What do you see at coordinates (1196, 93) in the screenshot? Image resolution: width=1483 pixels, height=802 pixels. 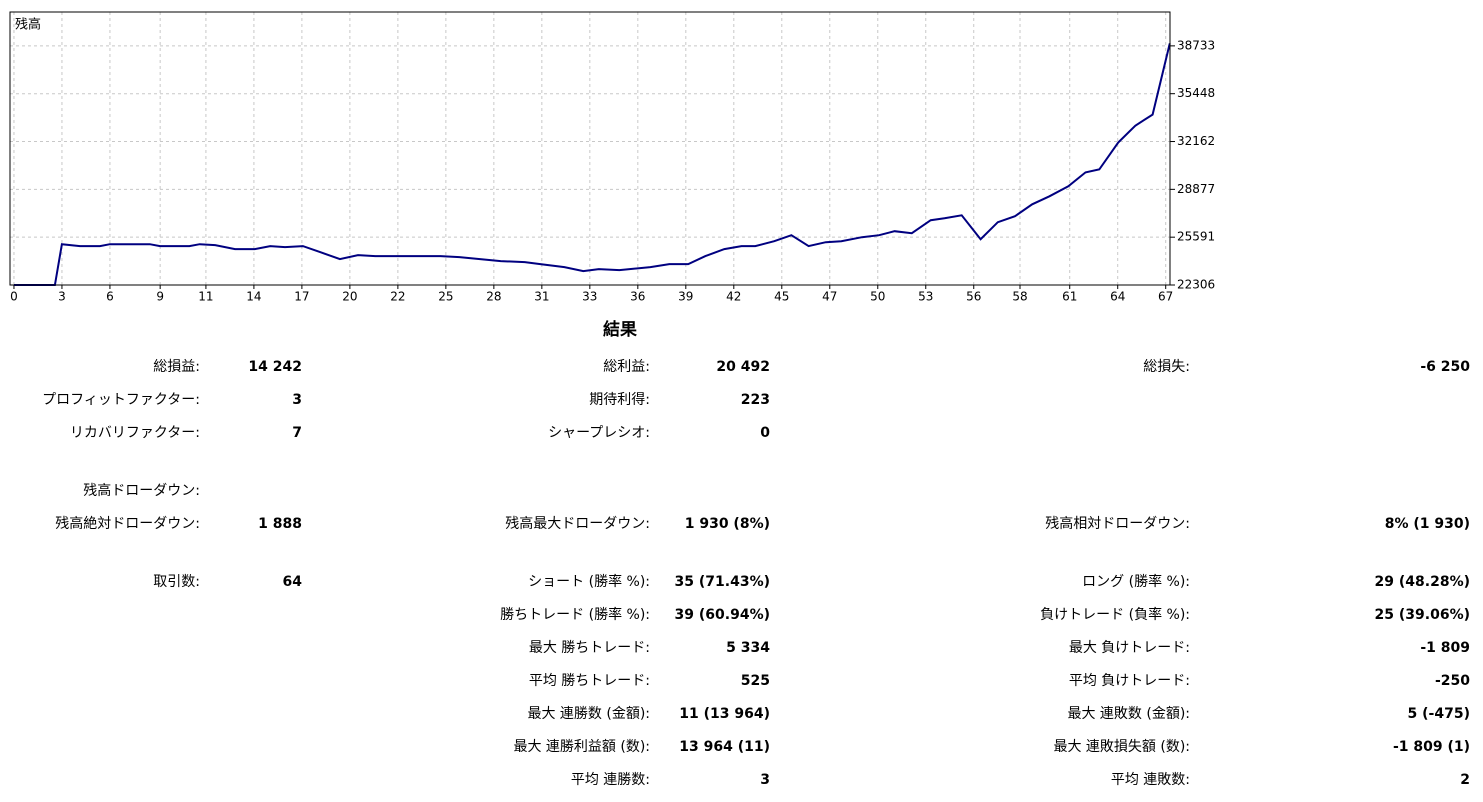 I see `y-tick-label: 35448` at bounding box center [1196, 93].